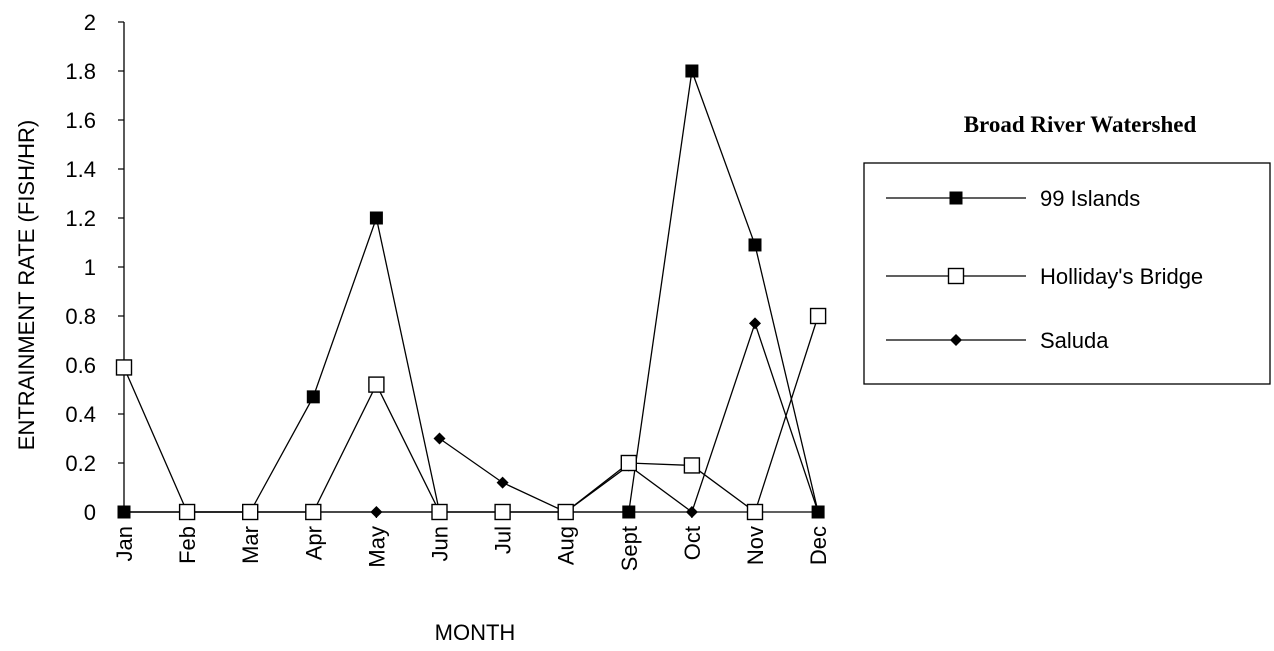 Image resolution: width=1274 pixels, height=651 pixels. I want to click on x-tick-label: Jul, so click(503, 540).